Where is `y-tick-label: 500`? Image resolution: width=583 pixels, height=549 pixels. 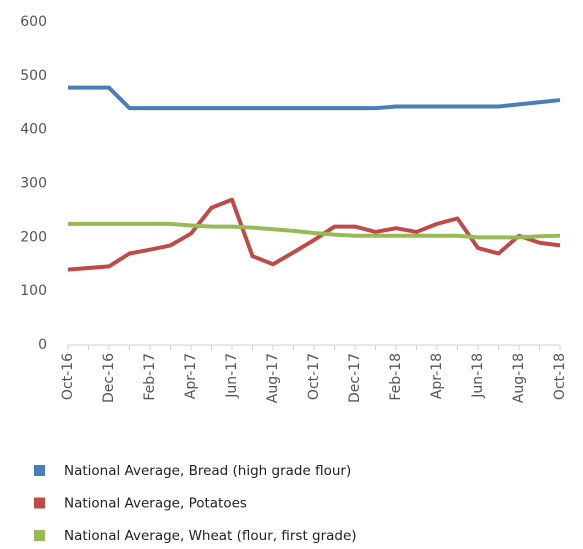
y-tick-label: 500 is located at coordinates (33, 76).